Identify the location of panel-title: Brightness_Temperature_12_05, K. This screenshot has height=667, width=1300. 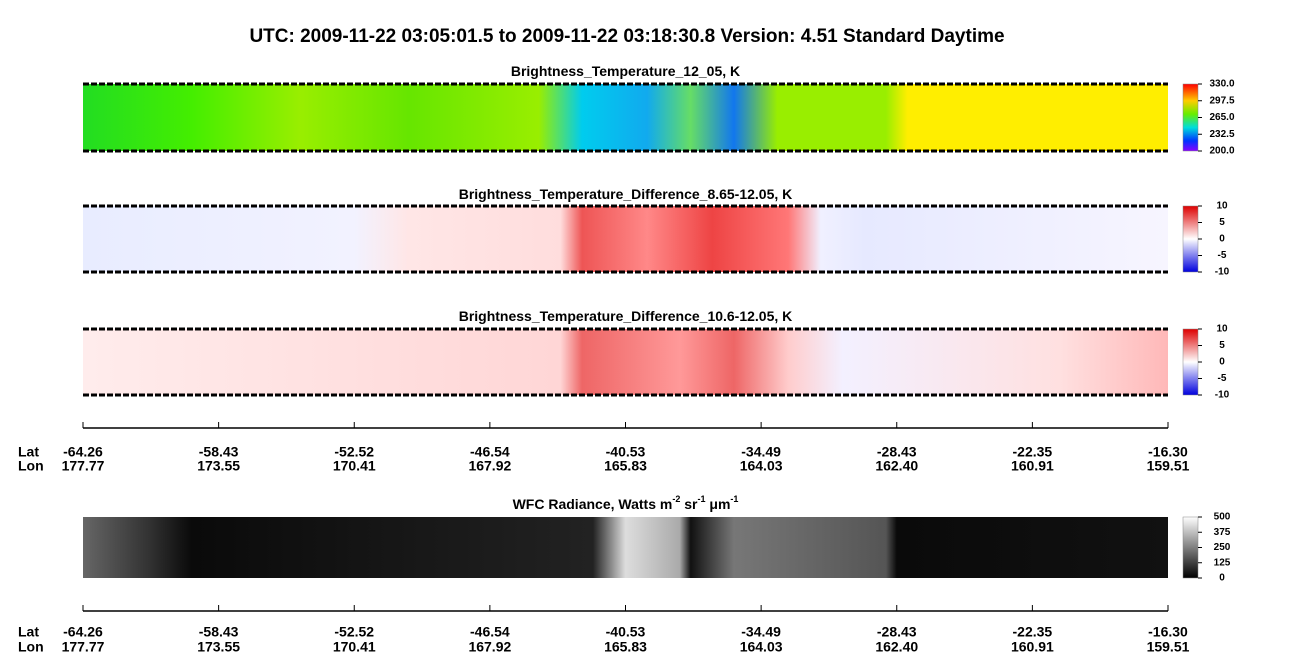
(625, 71).